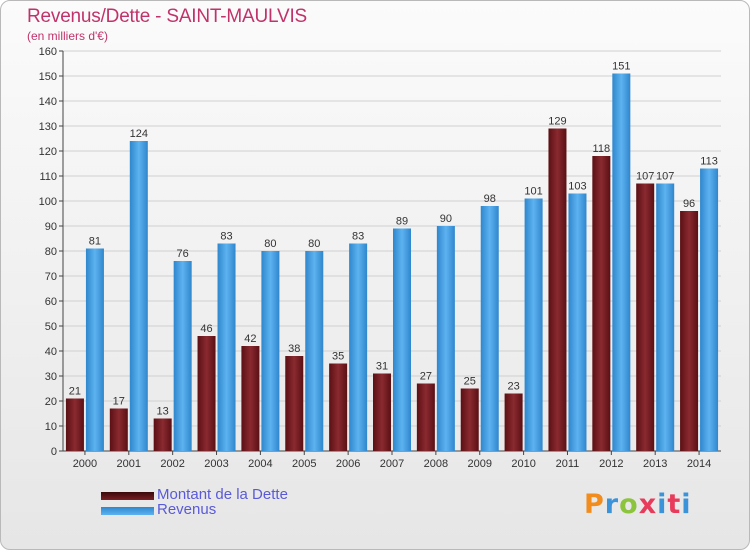  What do you see at coordinates (95, 242) in the screenshot?
I see `value-label-revenue: 81` at bounding box center [95, 242].